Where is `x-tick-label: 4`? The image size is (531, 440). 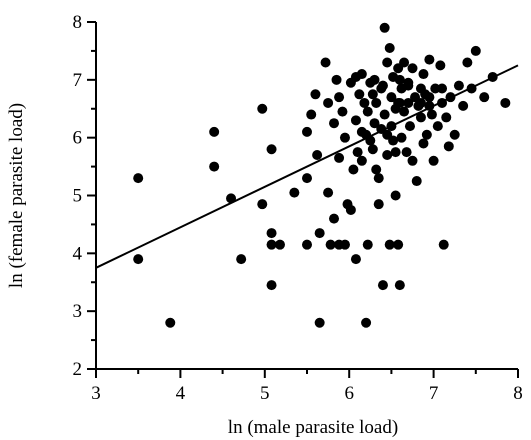
x-tick-label: 4 is located at coordinates (181, 393).